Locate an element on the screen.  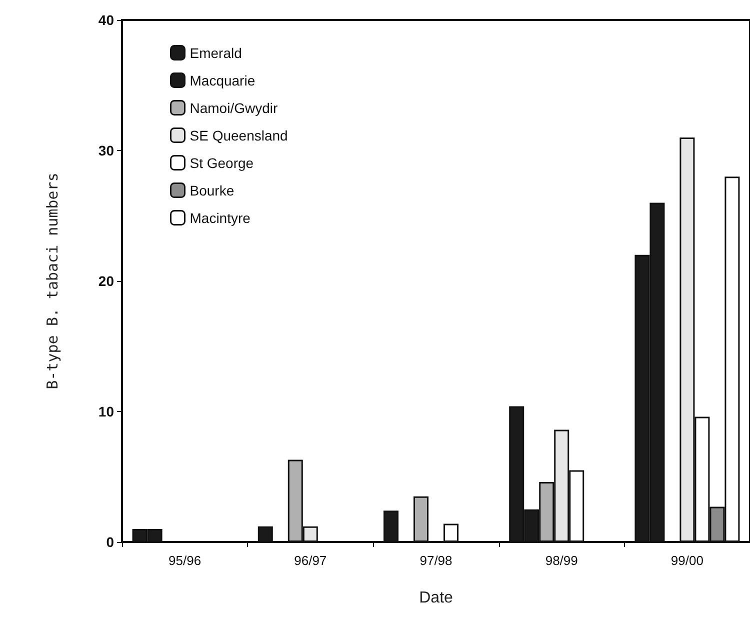
legend-label: Emerald is located at coordinates (216, 52).